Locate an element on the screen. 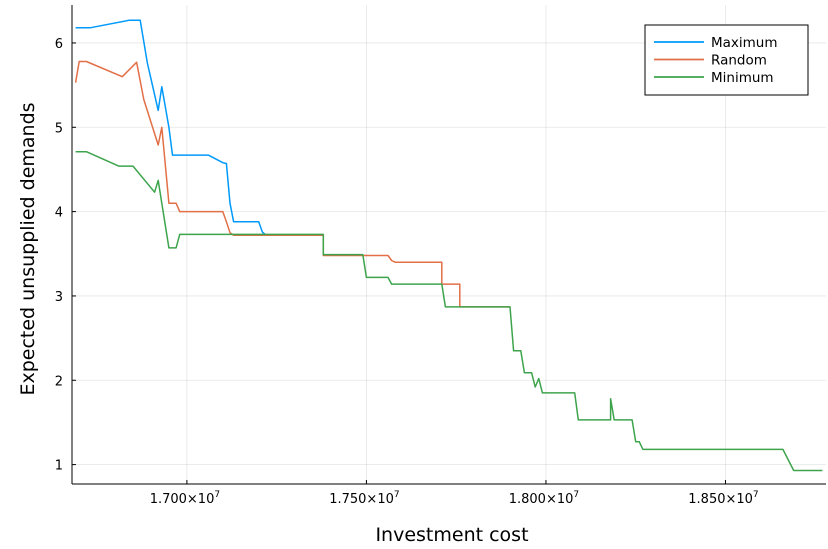 This screenshot has height=549, width=828. legend-label-random: Random is located at coordinates (739, 61).